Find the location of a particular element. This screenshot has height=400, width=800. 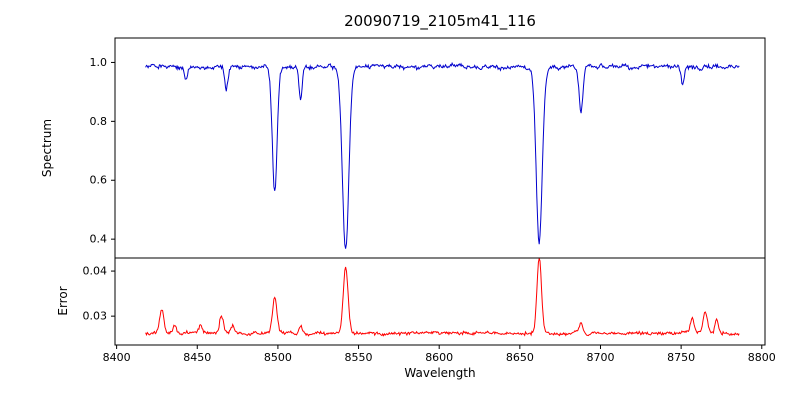

x-tick-label: 8500 is located at coordinates (278, 357).